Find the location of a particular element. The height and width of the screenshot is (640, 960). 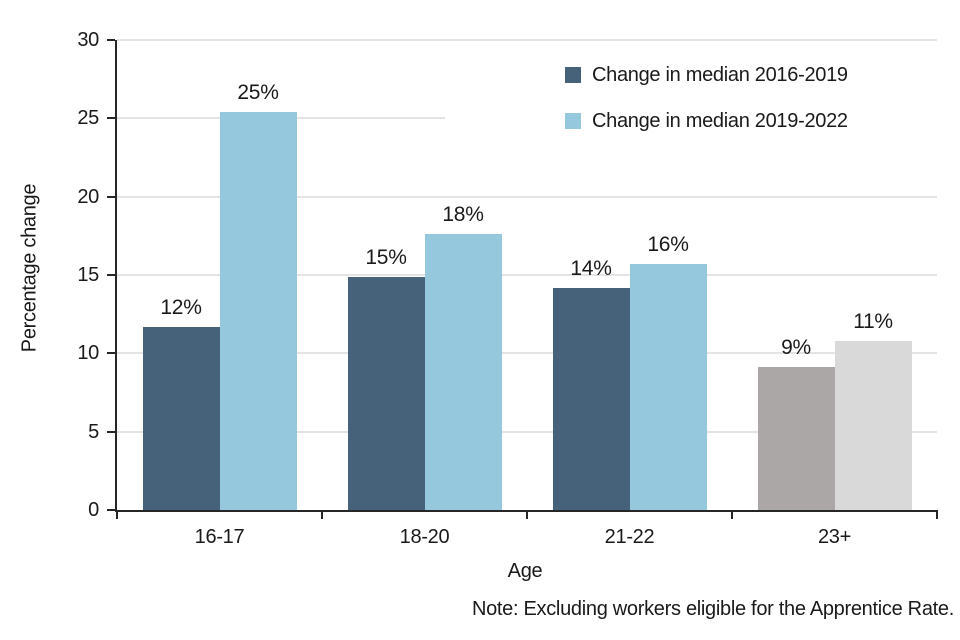

y-tick-label-0: 0 is located at coordinates (93, 510).